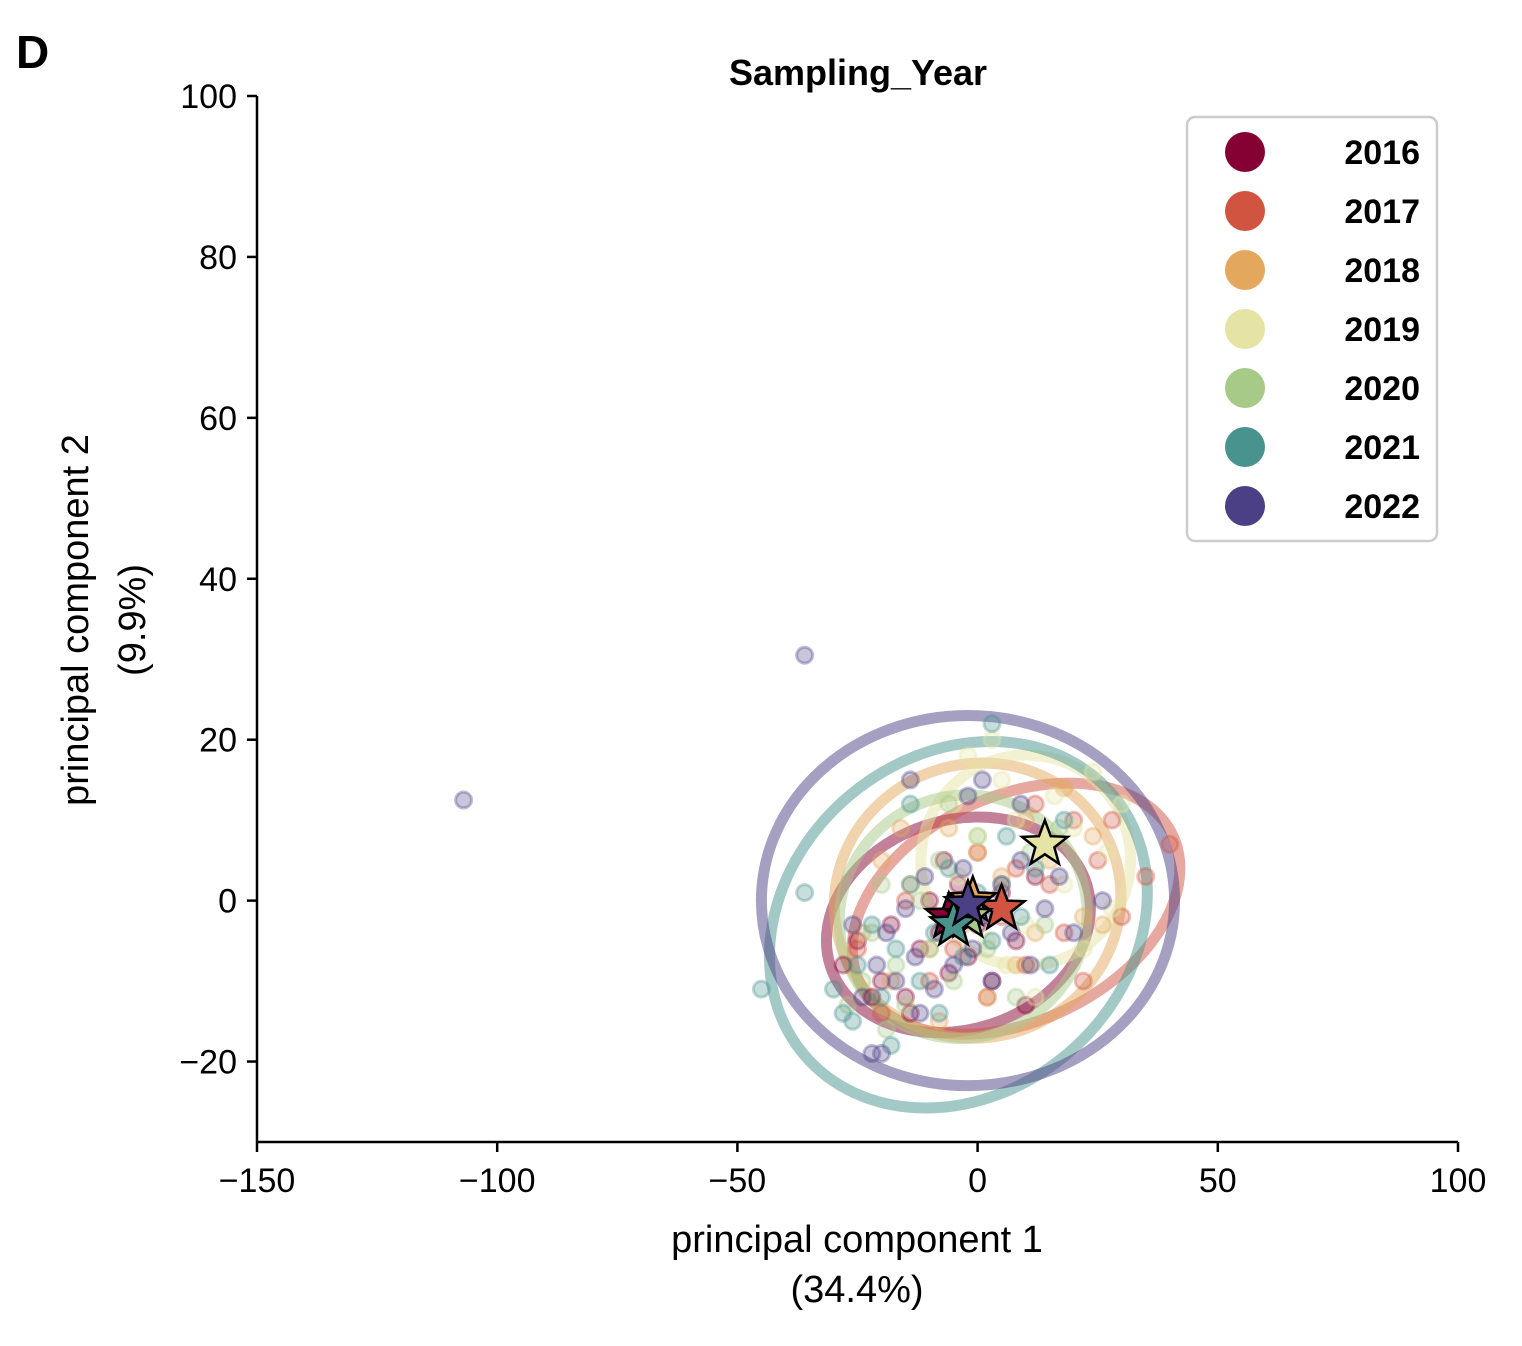 The image size is (1522, 1346). Describe the element at coordinates (1245, 506) in the screenshot. I see `legend-marker-2022` at that location.